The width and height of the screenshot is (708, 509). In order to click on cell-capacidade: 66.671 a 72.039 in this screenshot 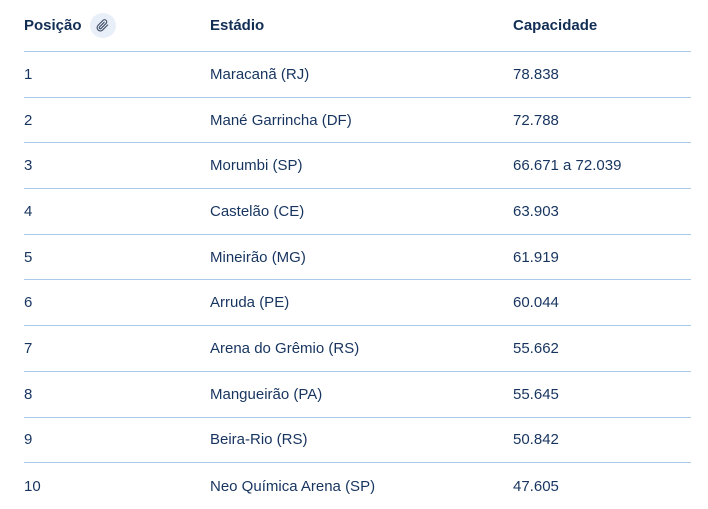, I will do `click(567, 166)`.